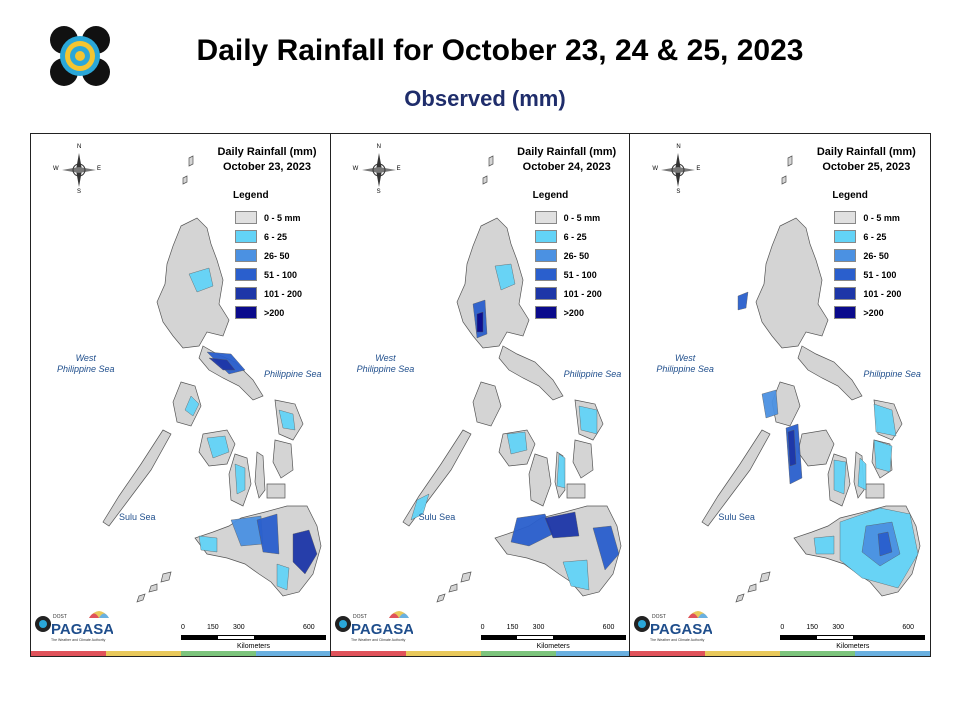 Image resolution: width=960 pixels, height=720 pixels. I want to click on bohol-island, so click(576, 491).